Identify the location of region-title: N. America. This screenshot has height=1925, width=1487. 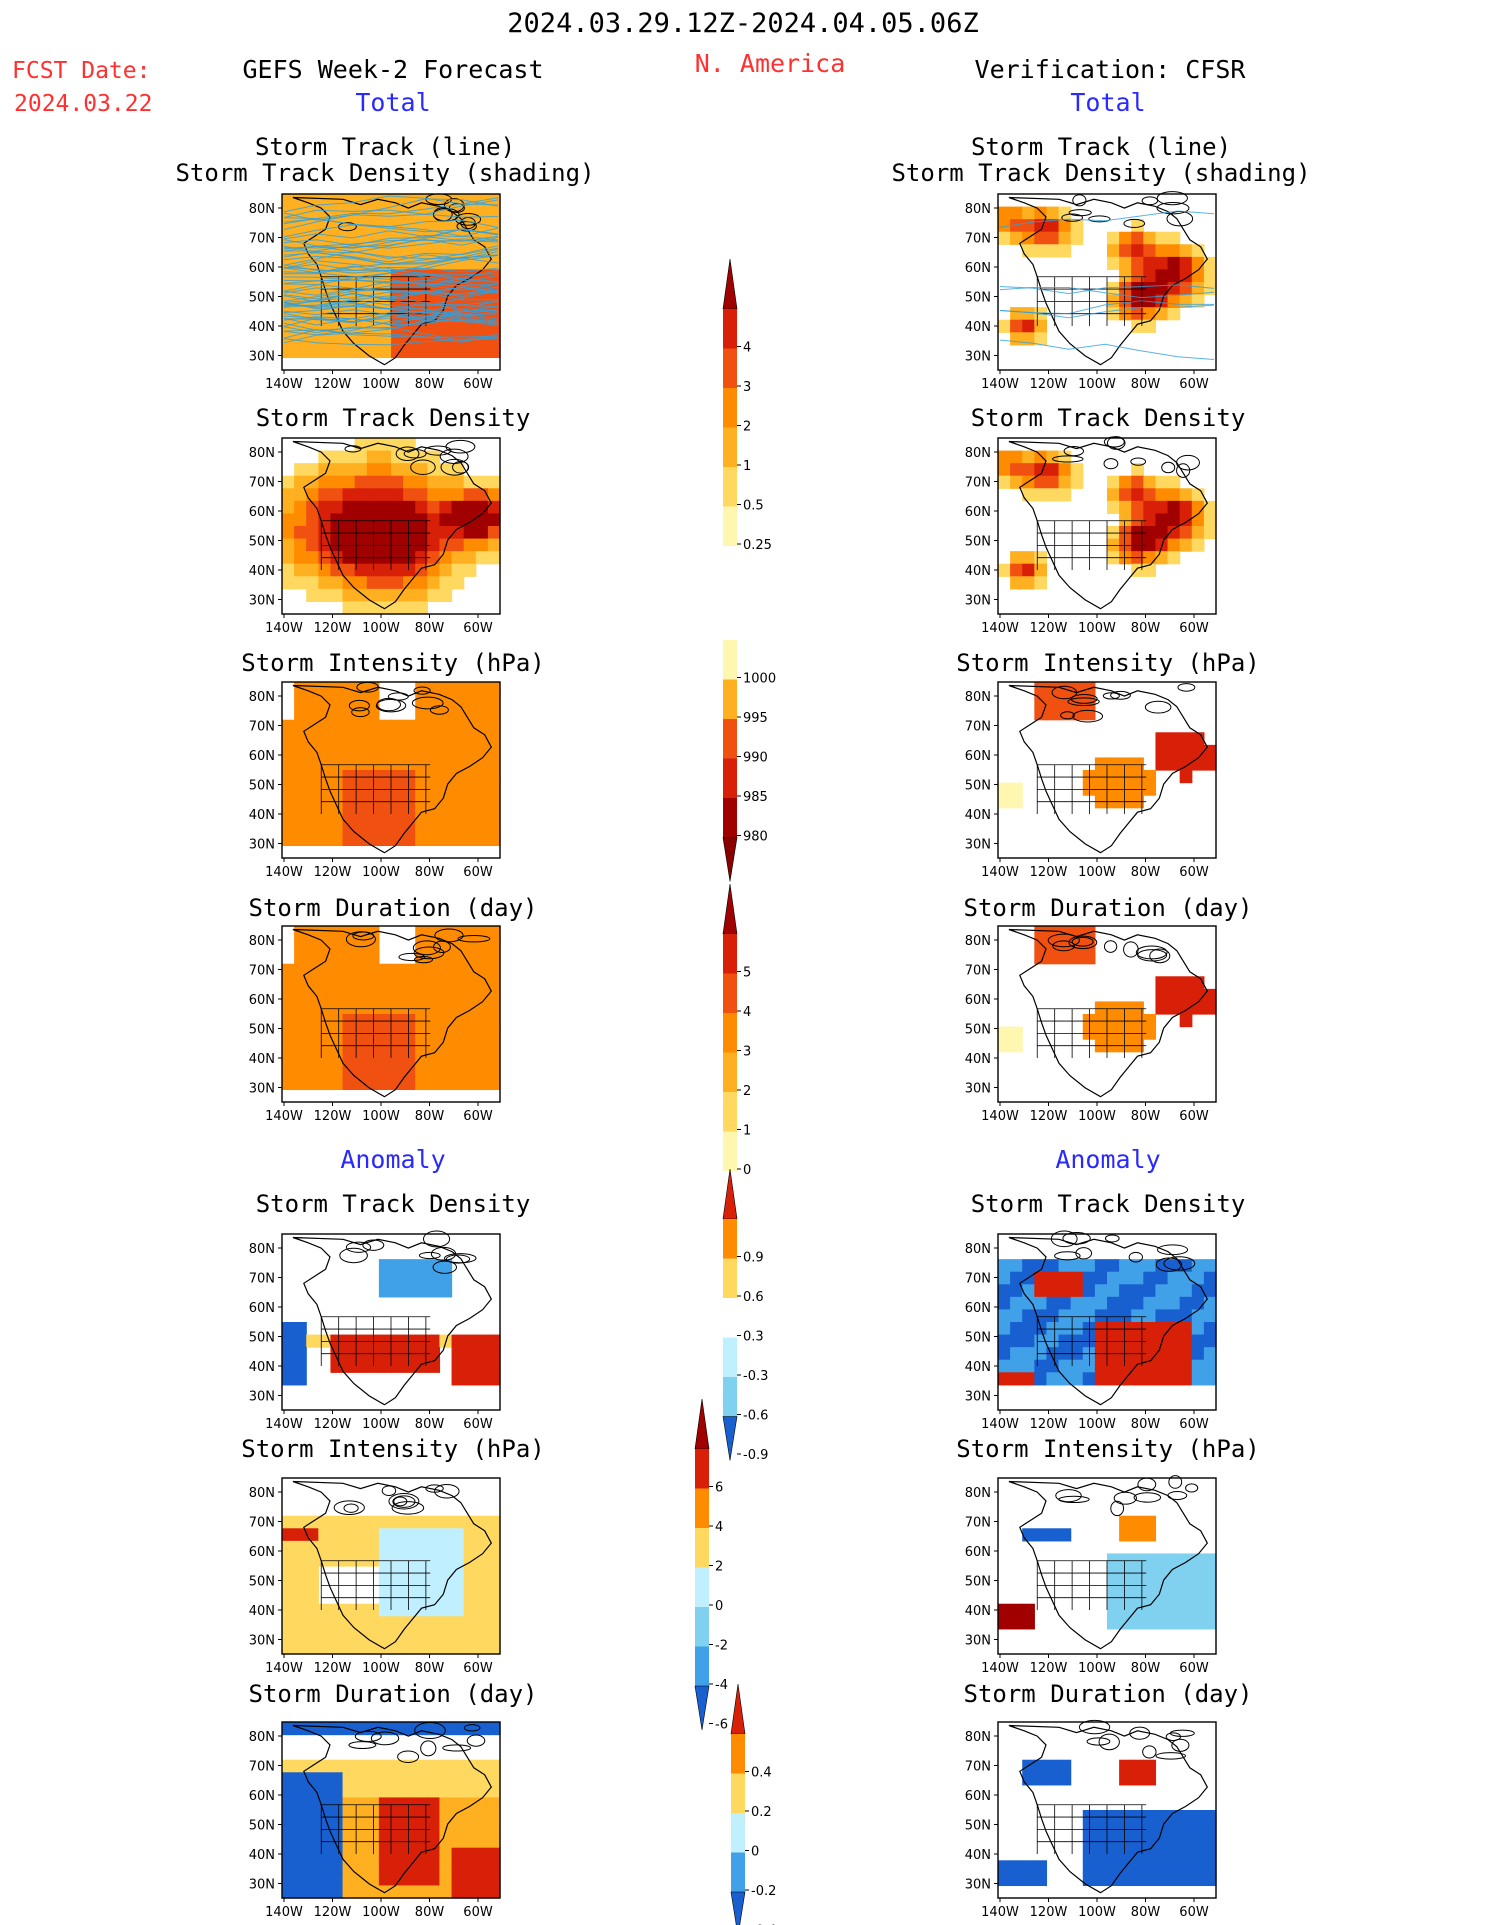
(770, 63).